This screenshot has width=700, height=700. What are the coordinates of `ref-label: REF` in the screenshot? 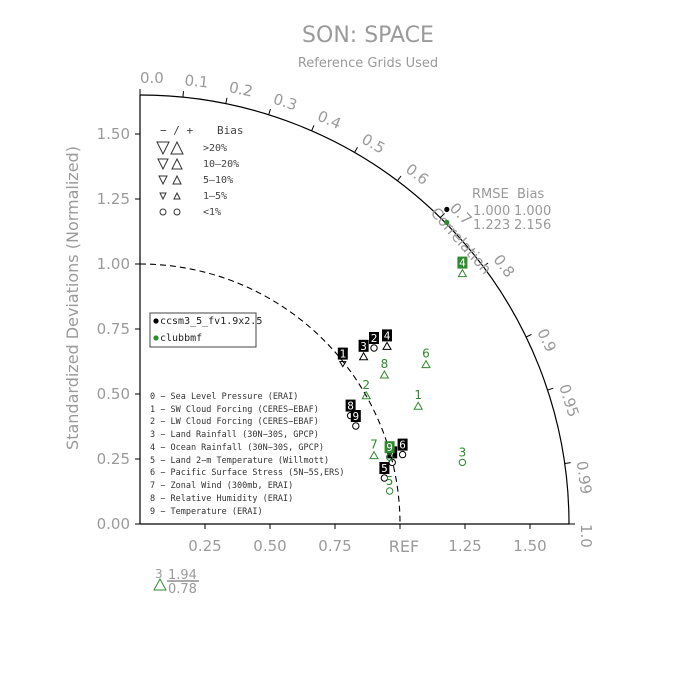 It's located at (404, 546).